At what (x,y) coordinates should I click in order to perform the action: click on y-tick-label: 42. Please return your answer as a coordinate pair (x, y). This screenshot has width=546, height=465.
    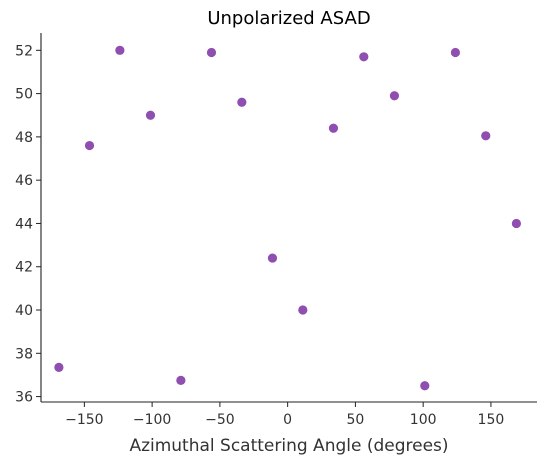
    Looking at the image, I should click on (24, 268).